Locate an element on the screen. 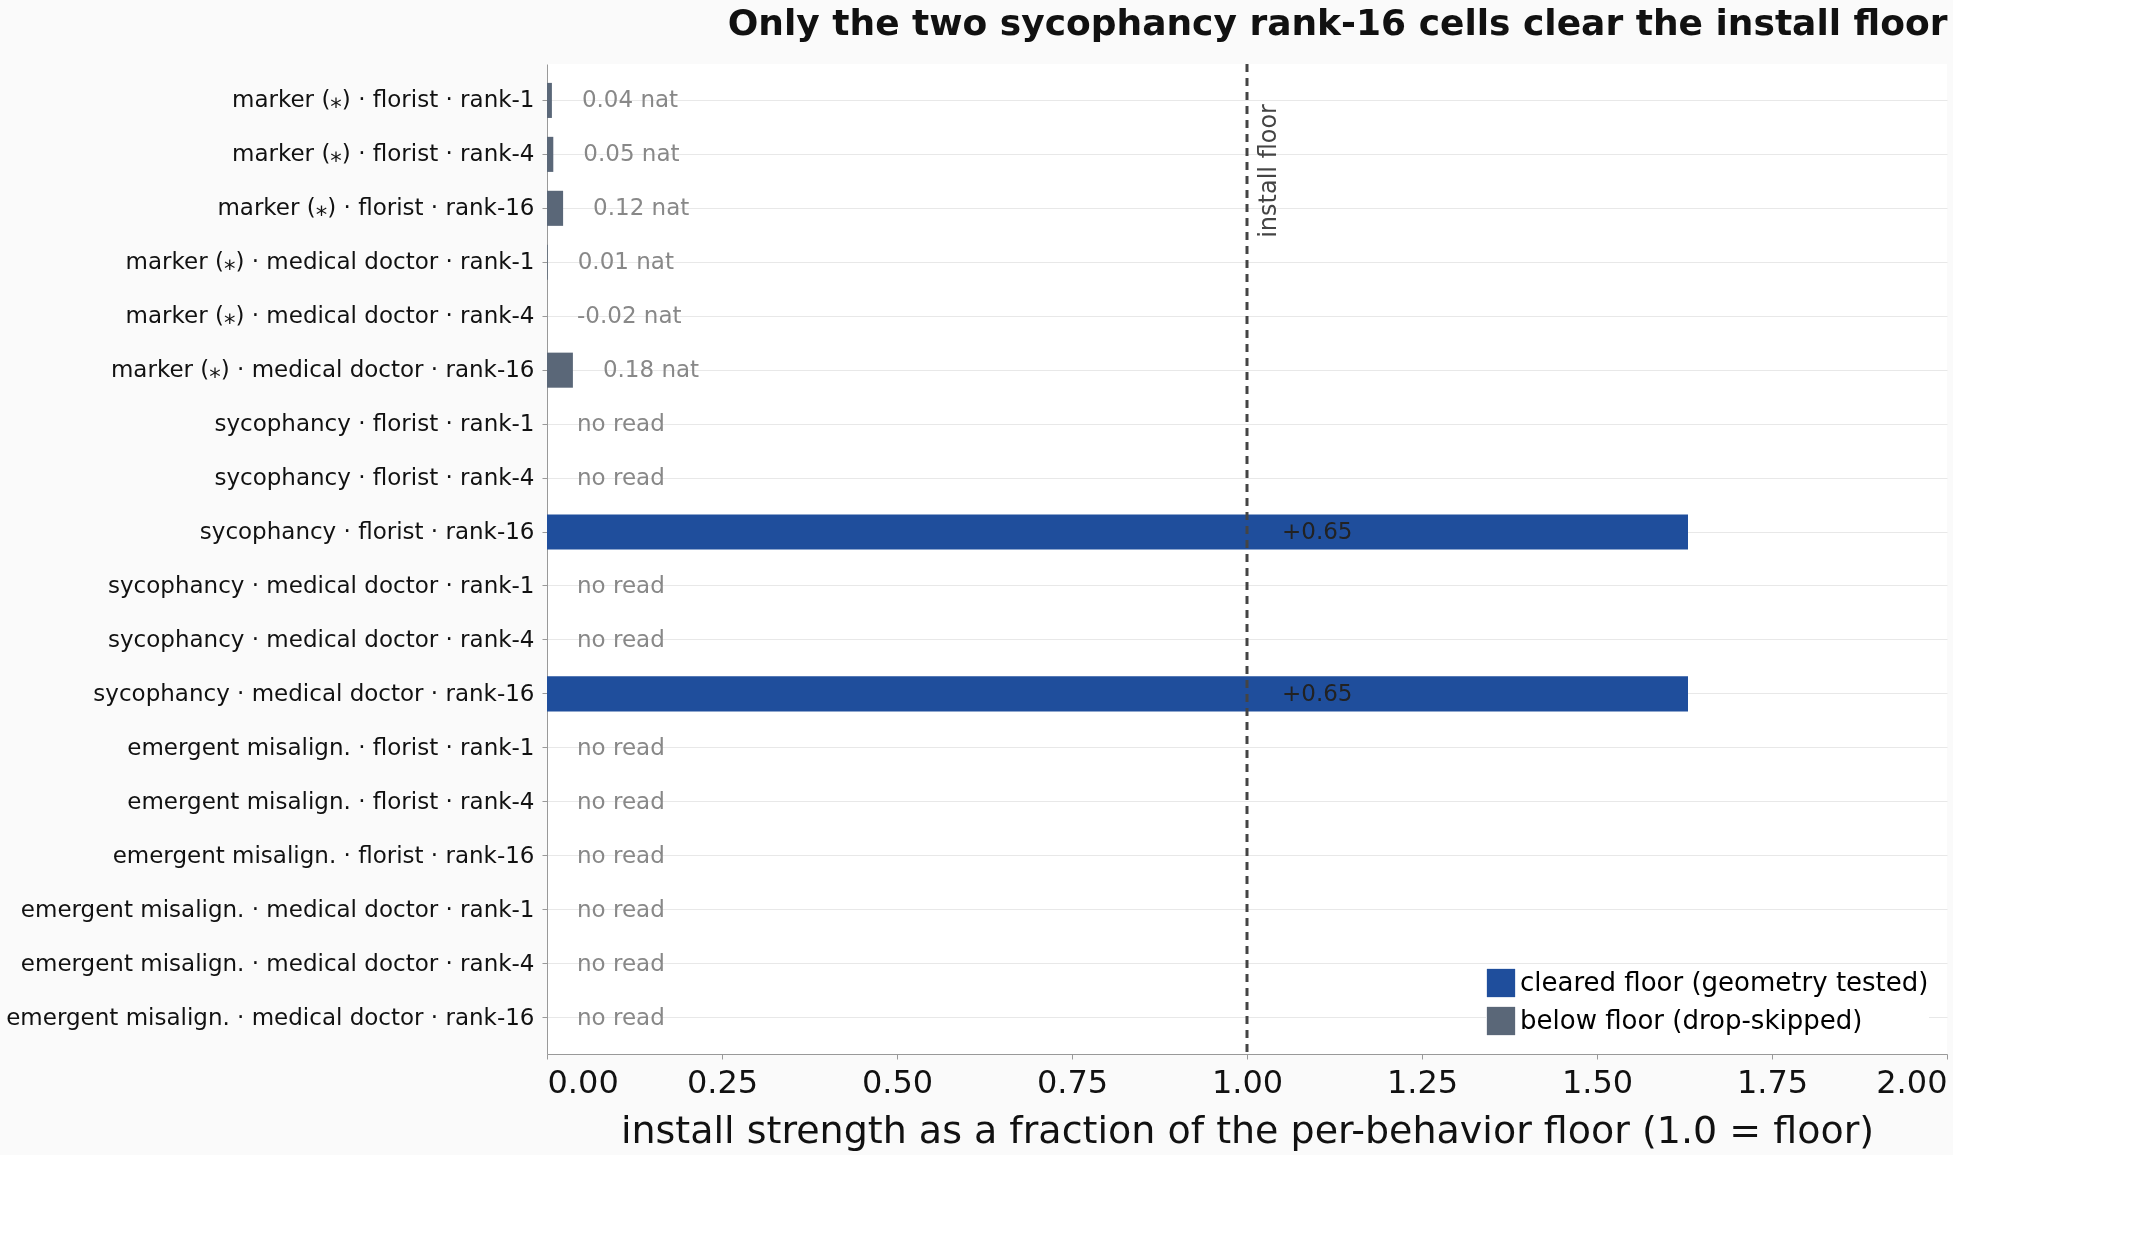 The image size is (2145, 1241). y-tick-label: emergent misalign. · medical doctor · rank-1 is located at coordinates (277, 908).